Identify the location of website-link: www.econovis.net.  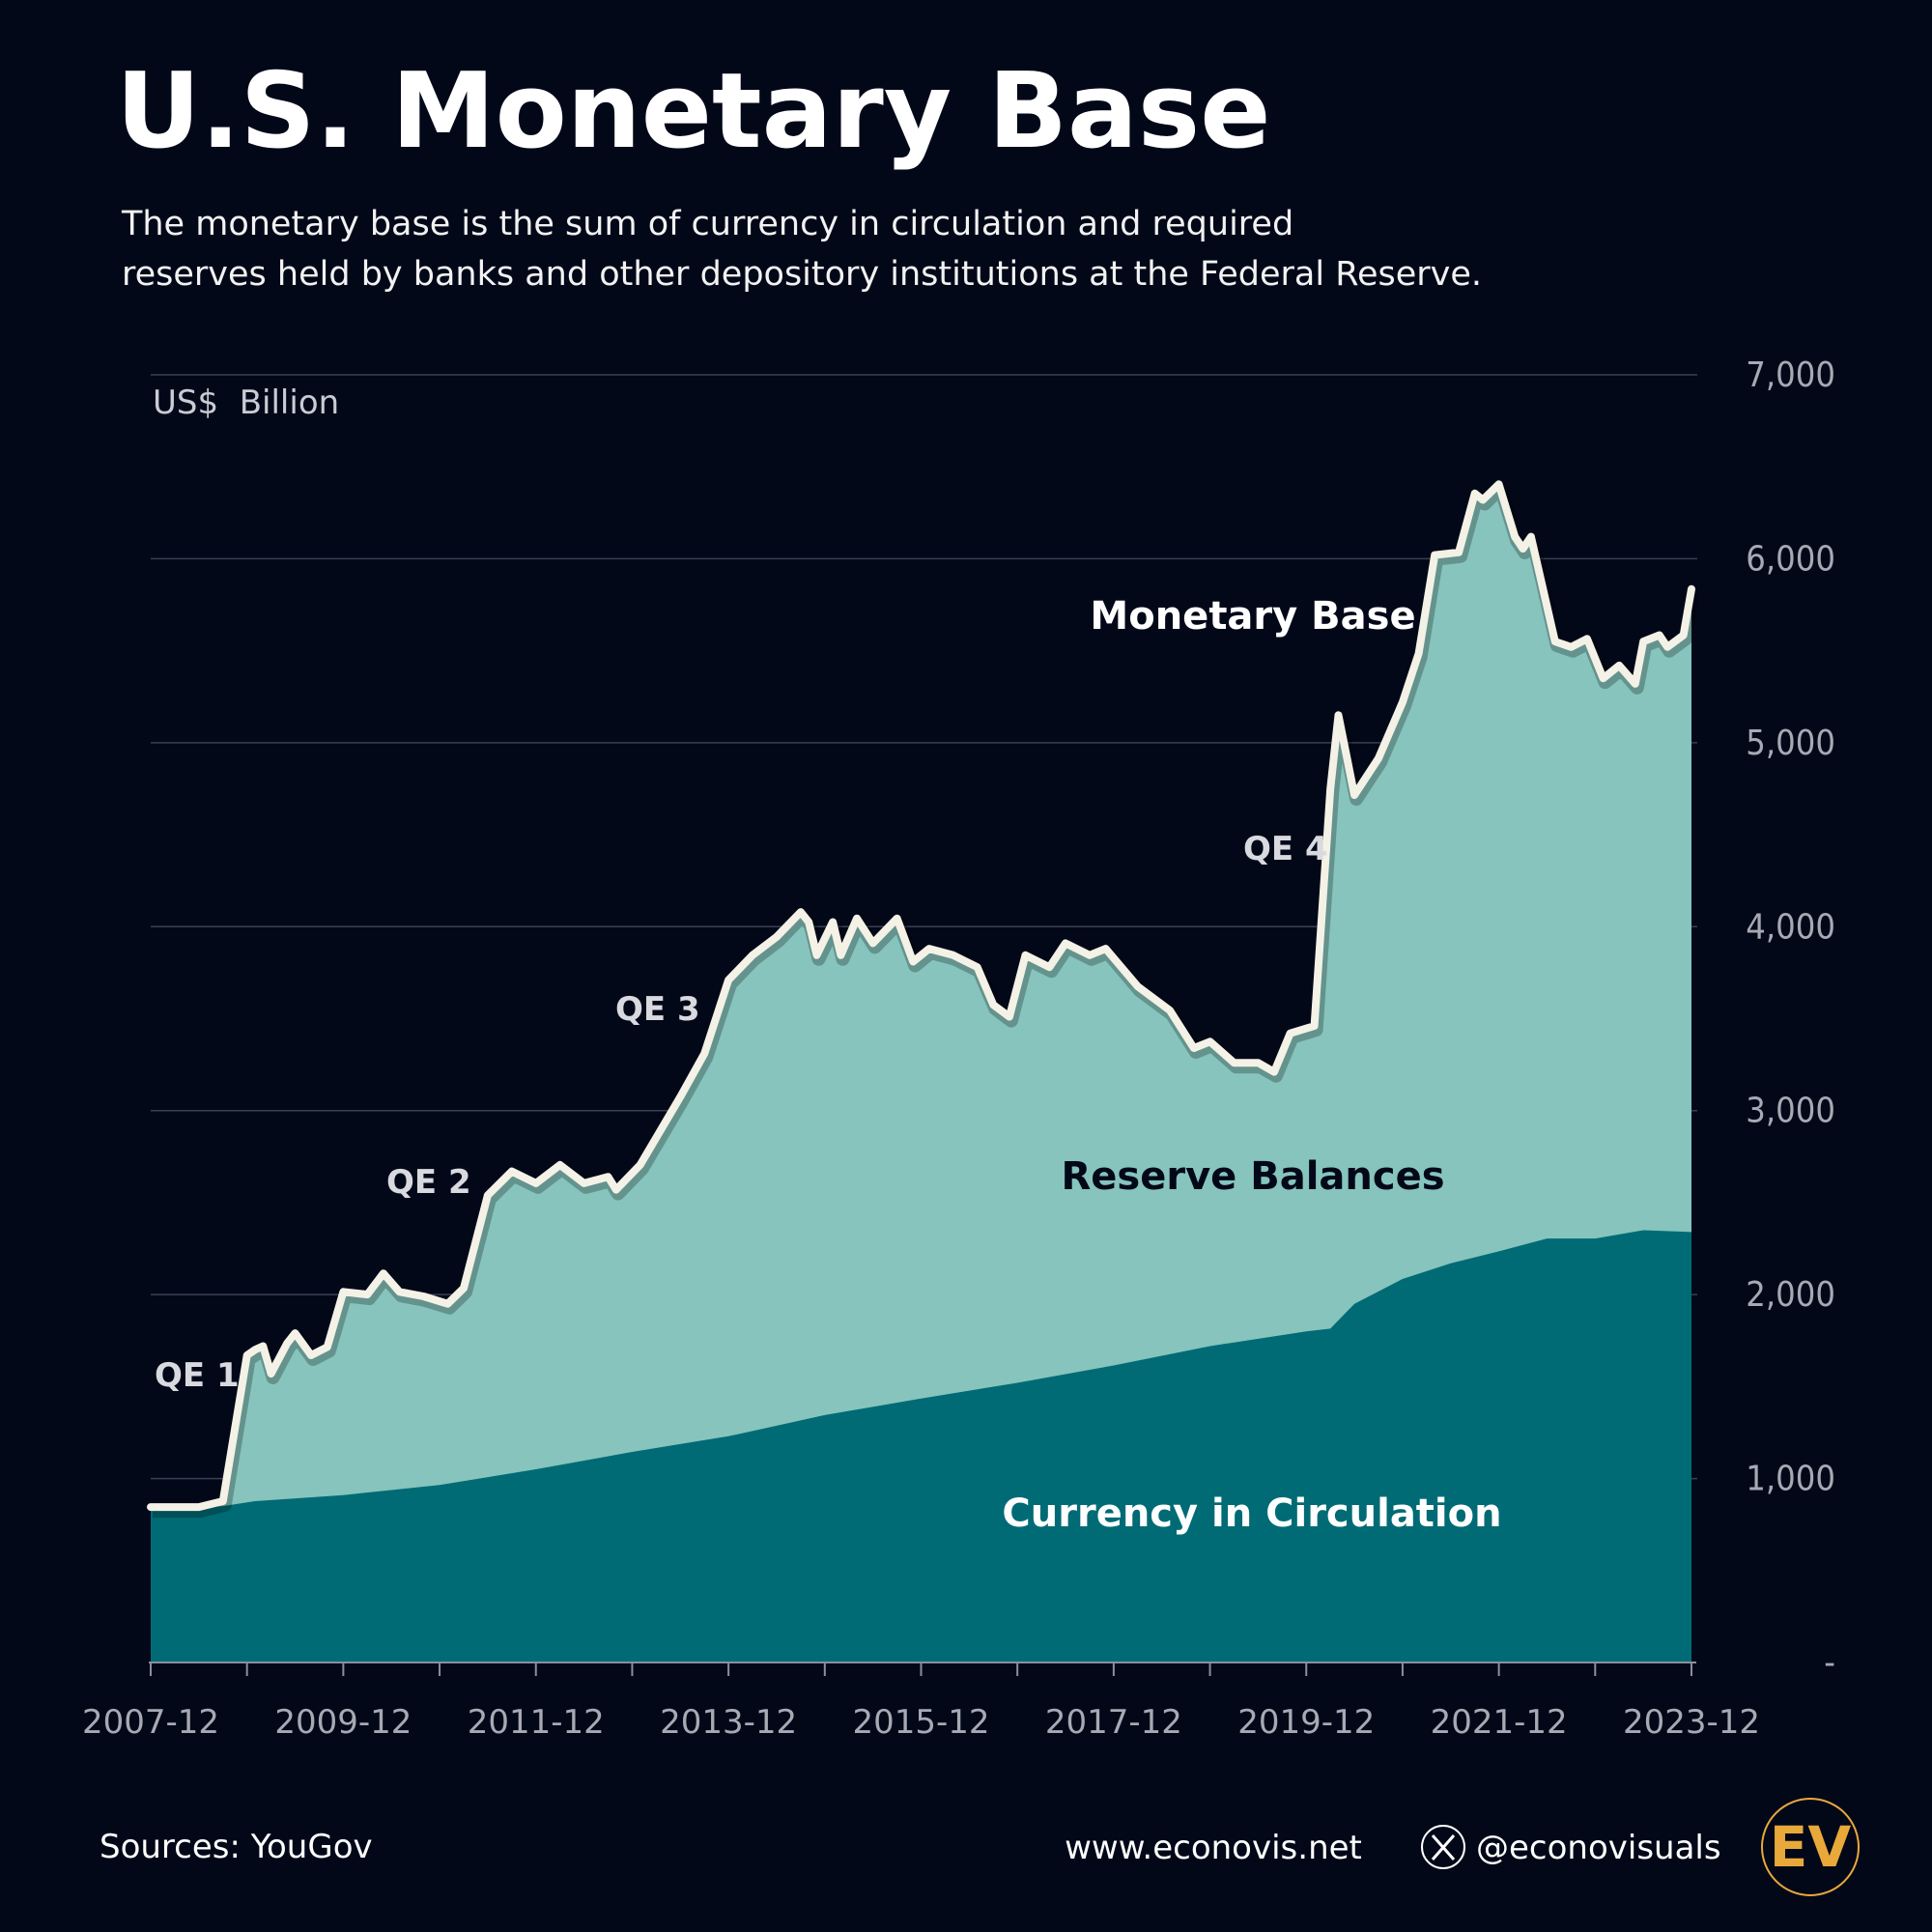
(1213, 1848).